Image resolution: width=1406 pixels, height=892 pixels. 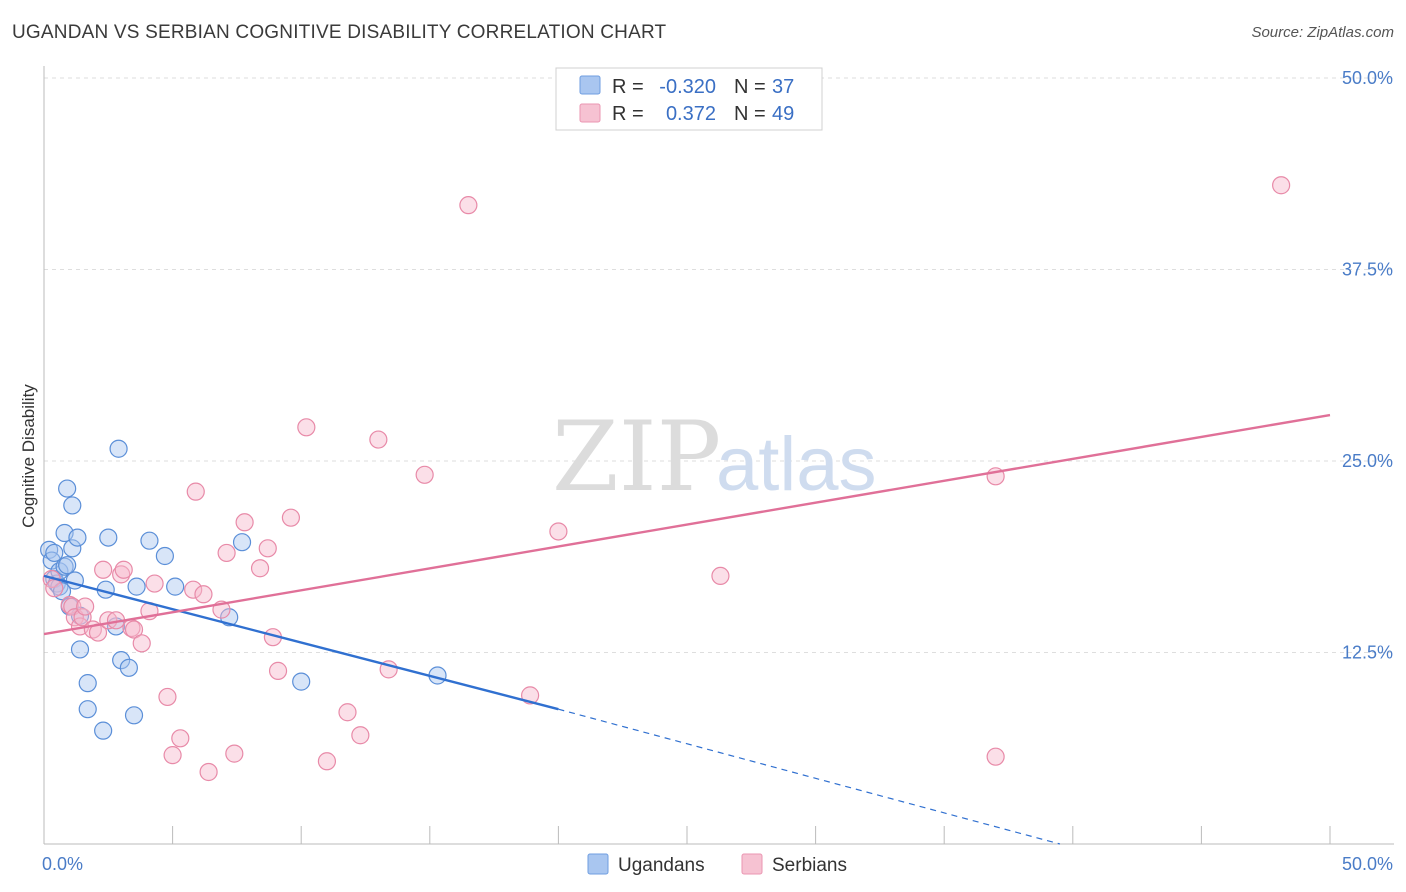 I want to click on legend-r-value-serbians: 0.372, so click(x=691, y=114).